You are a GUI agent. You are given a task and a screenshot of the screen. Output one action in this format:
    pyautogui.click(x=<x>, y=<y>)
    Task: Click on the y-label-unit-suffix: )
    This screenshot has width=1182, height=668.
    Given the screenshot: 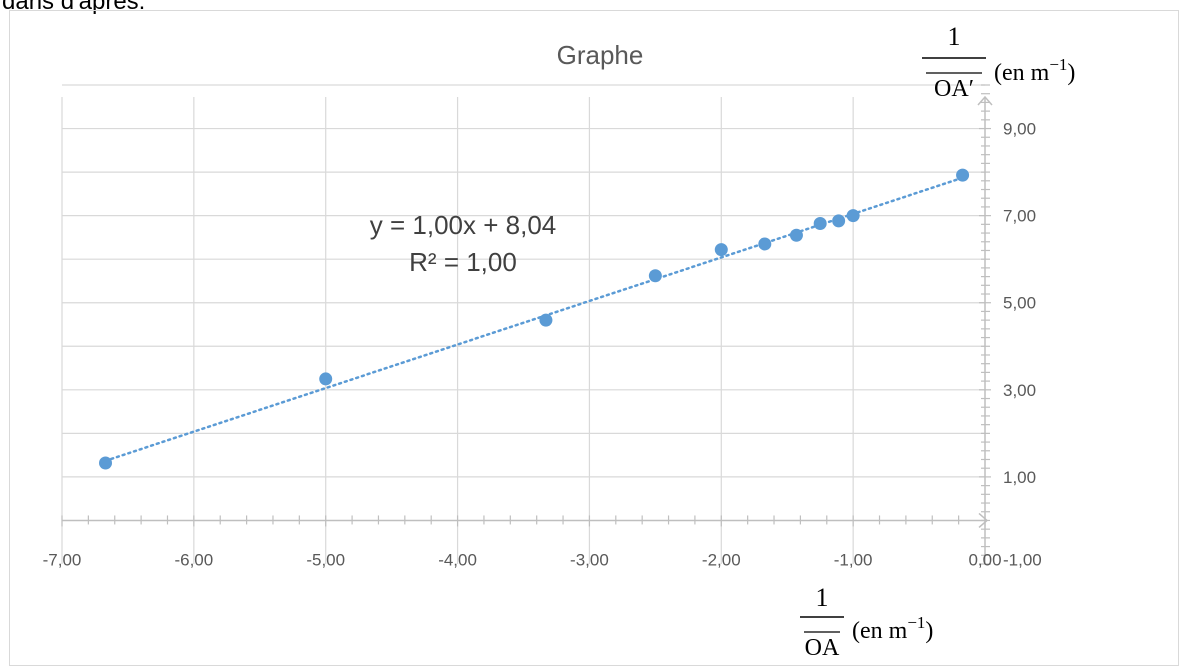 What is the action you would take?
    pyautogui.click(x=1071, y=73)
    